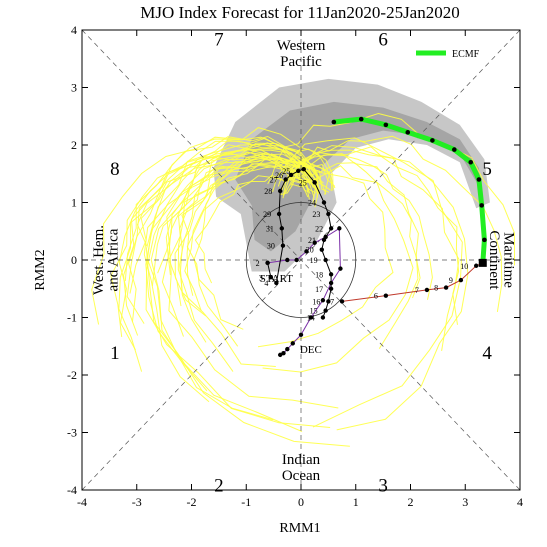  I want to click on legend: ECMF, so click(448, 54).